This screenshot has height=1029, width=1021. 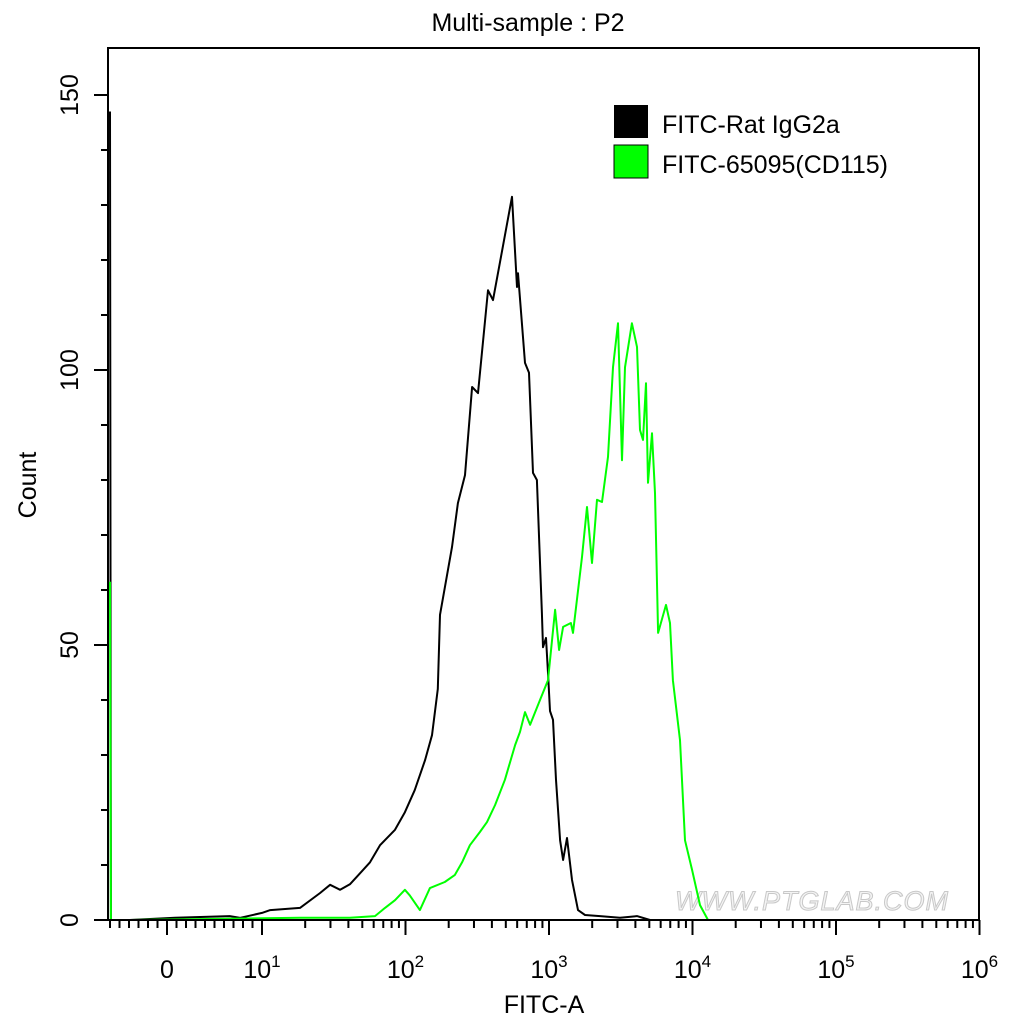 I want to click on y-tick-label: 150, so click(x=70, y=95).